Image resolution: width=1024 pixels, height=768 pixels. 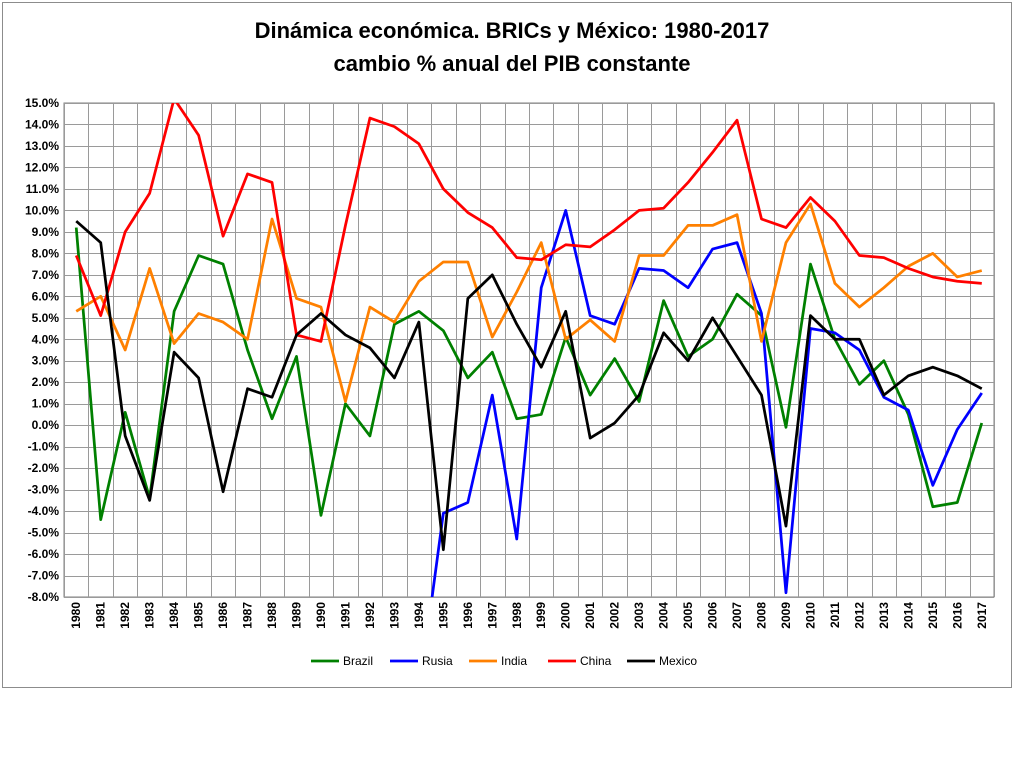 I want to click on x-tick-label: 1982, so click(x=125, y=615).